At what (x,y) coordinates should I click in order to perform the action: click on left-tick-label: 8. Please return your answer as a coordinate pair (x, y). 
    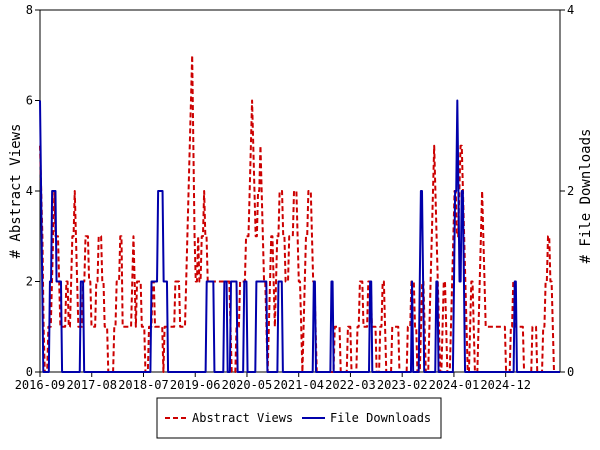
    Looking at the image, I should click on (29, 10).